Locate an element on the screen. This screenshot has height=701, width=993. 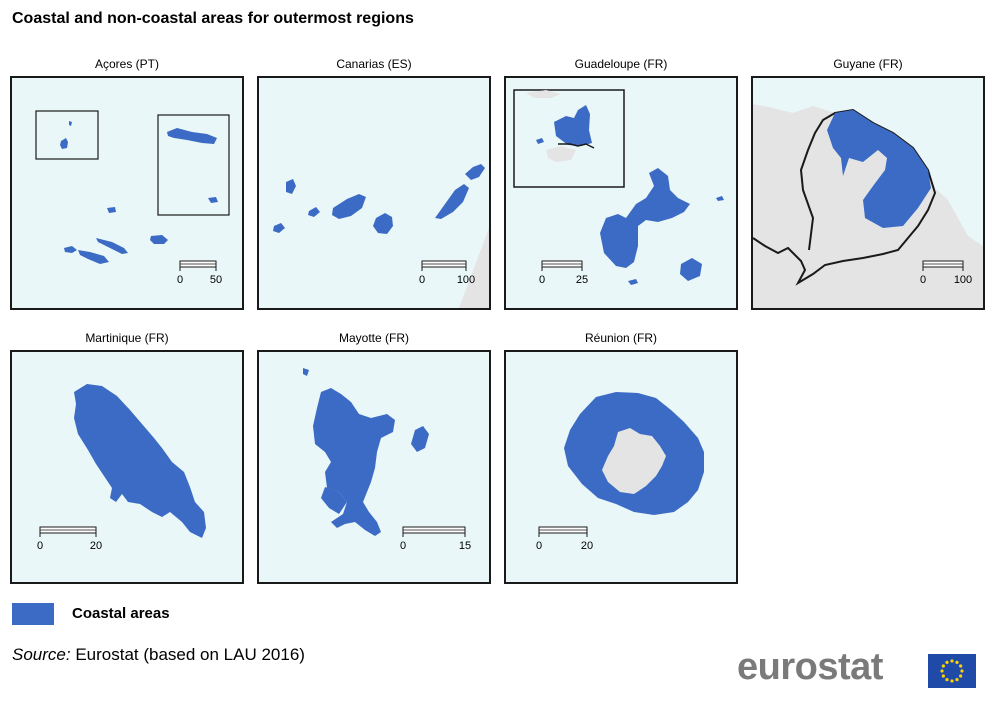
african-coast is located at coordinates (474, 268).